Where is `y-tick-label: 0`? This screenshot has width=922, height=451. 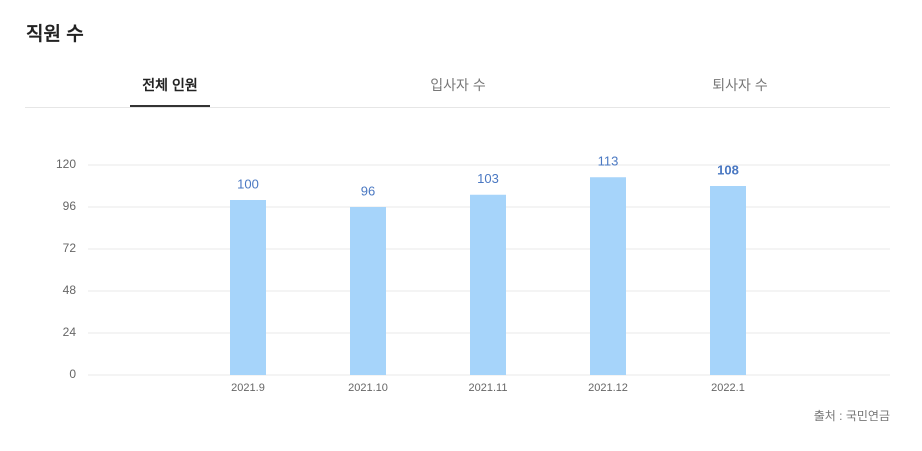
y-tick-label: 0 is located at coordinates (72, 374).